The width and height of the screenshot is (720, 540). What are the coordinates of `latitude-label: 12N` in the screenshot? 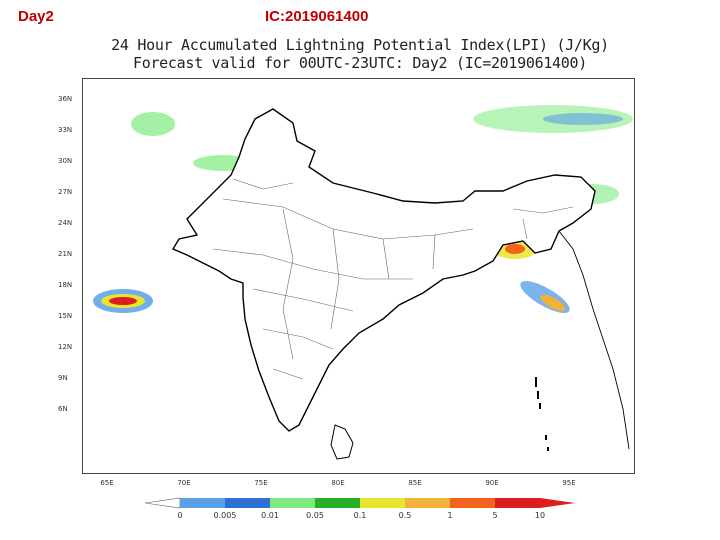 It's located at (65, 347).